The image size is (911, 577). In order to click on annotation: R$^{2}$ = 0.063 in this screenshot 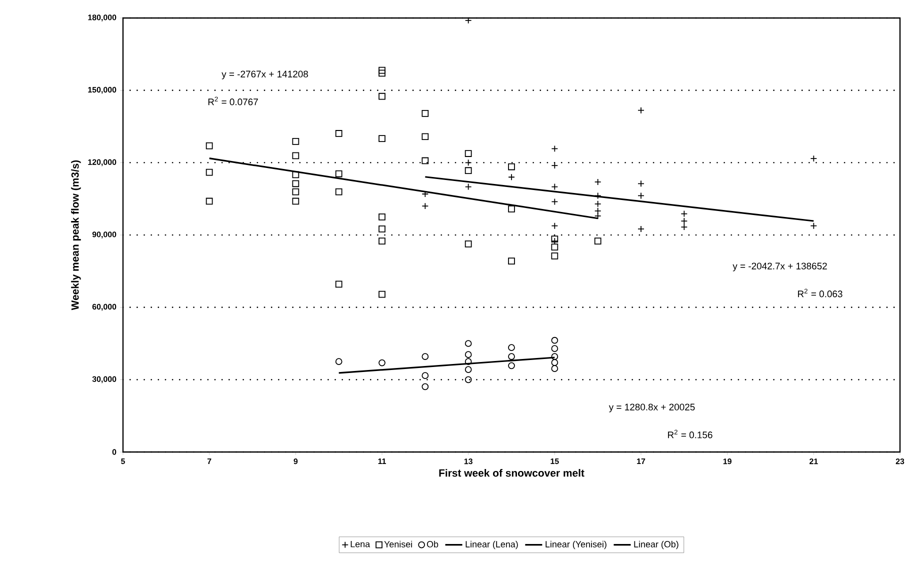, I will do `click(820, 293)`.